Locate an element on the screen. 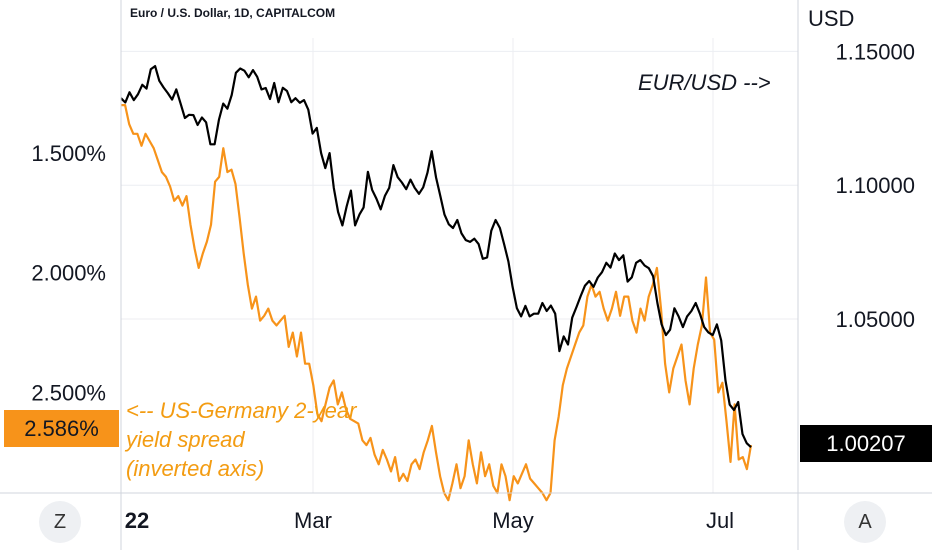  right-axis-tick-label: 1.15000 is located at coordinates (875, 51).